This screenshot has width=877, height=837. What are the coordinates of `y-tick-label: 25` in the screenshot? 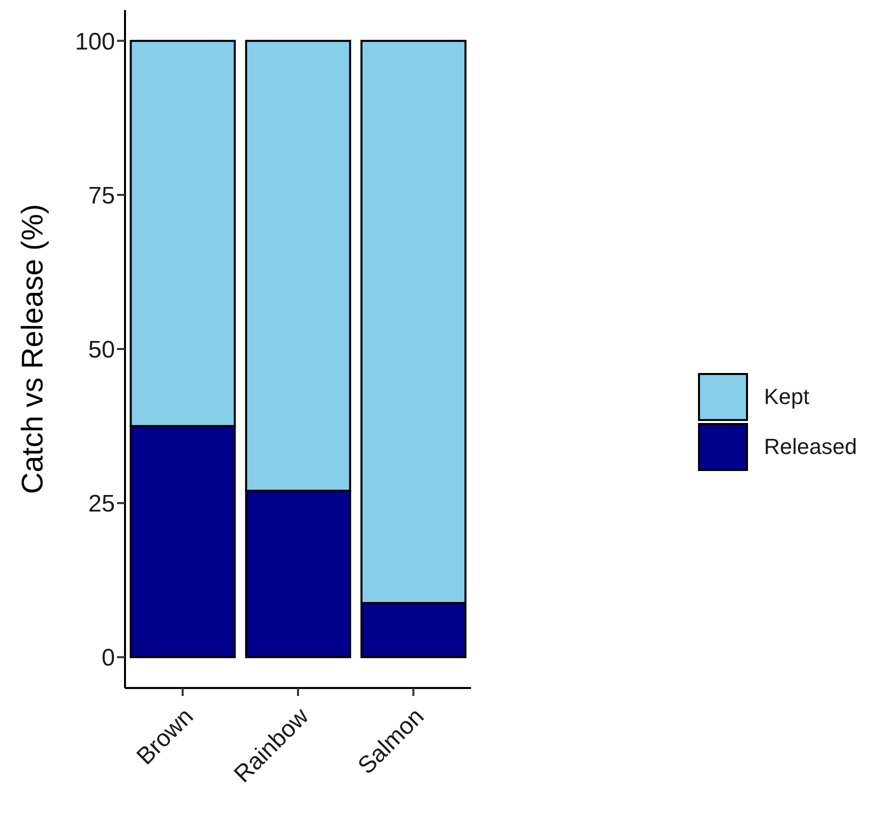 It's located at (101, 504).